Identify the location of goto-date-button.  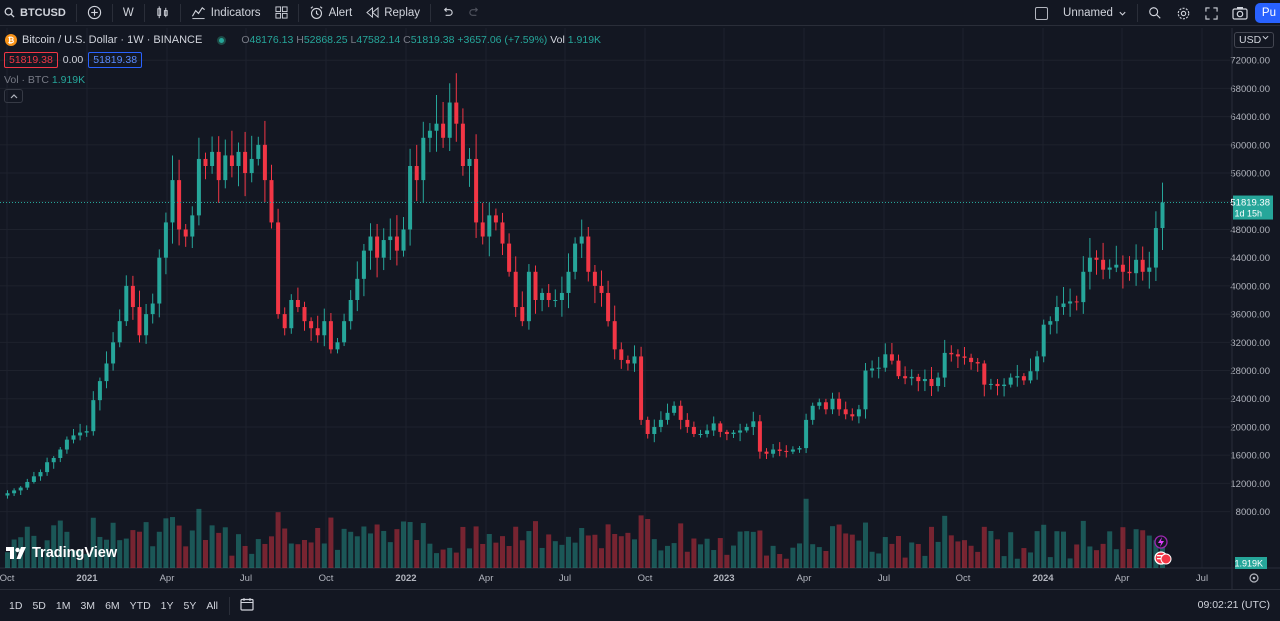
(247, 605).